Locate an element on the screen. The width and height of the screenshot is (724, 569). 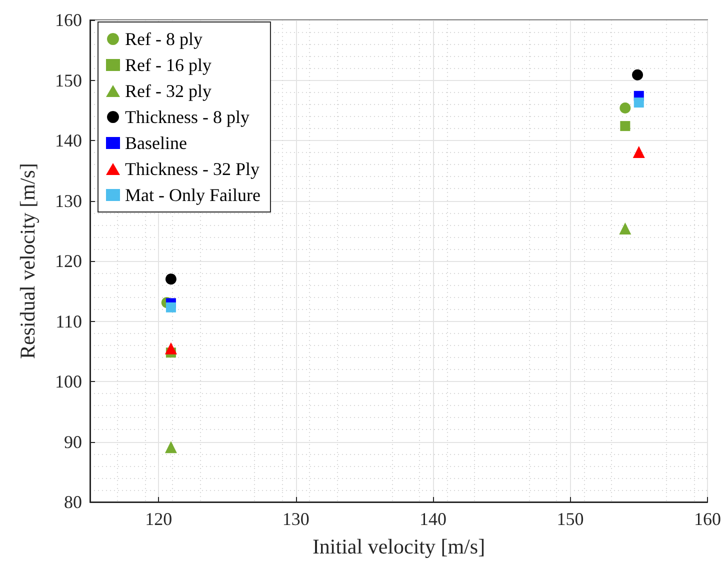
y-tick-label: 120 is located at coordinates (68, 261).